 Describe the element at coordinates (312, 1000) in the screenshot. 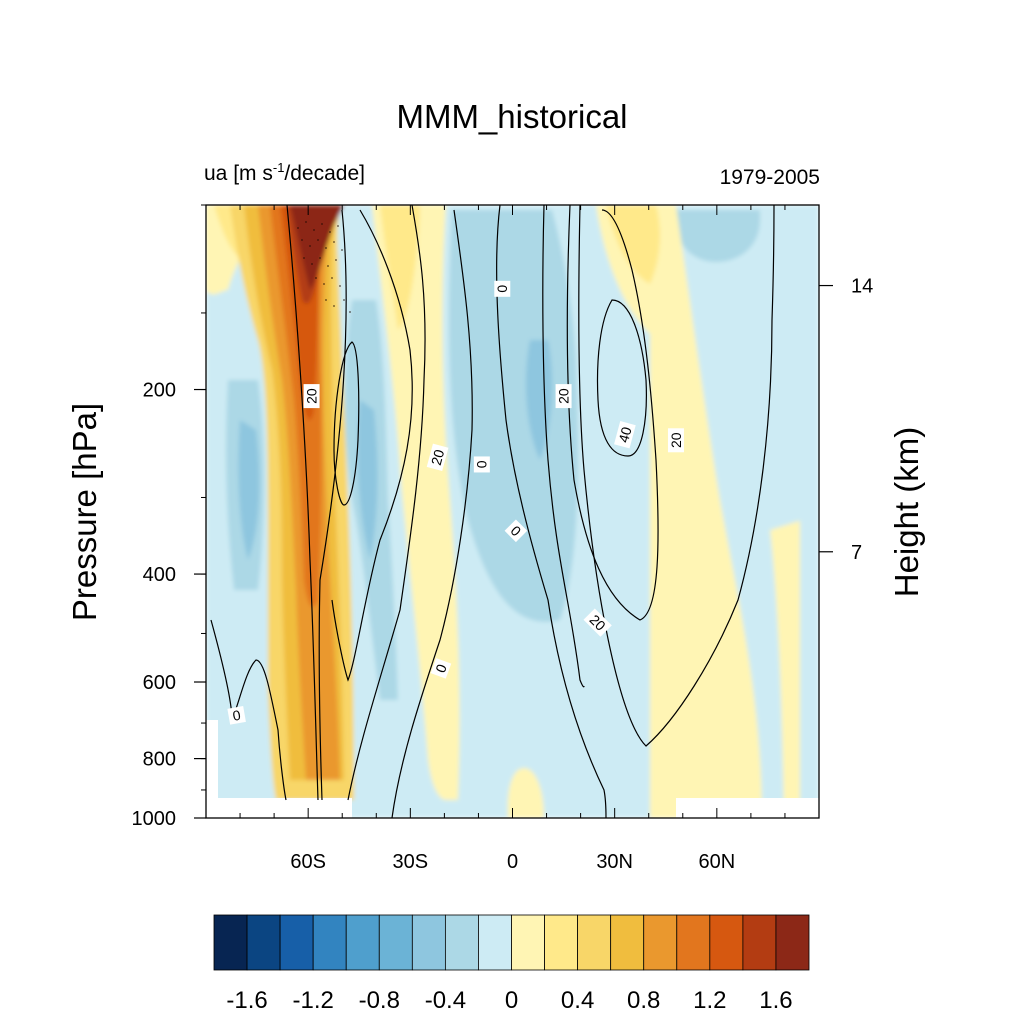

I see `colorbar-label: -1.2` at that location.